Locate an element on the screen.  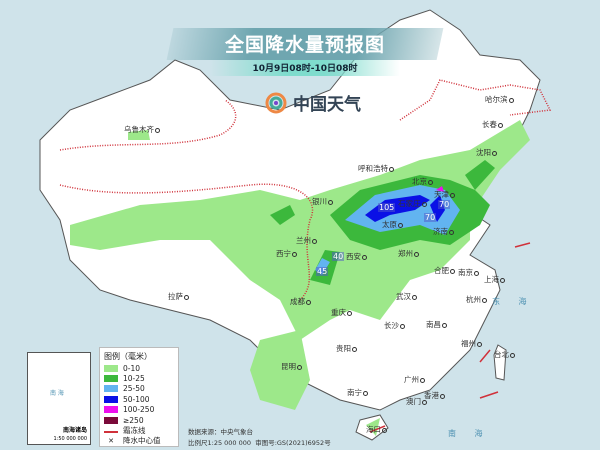
city-name: 北京 is located at coordinates (419, 181).